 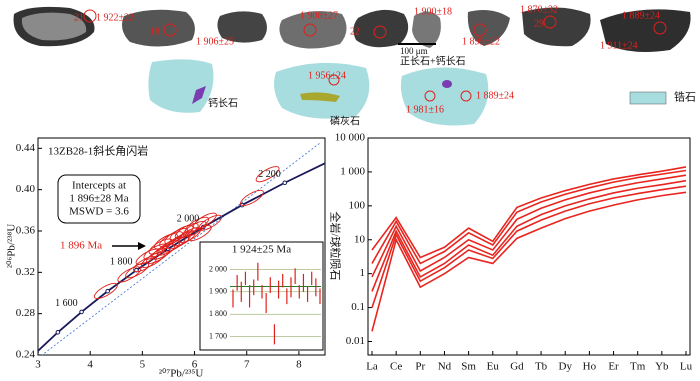 I want to click on age-label: 1 911±24, so click(x=619, y=45).